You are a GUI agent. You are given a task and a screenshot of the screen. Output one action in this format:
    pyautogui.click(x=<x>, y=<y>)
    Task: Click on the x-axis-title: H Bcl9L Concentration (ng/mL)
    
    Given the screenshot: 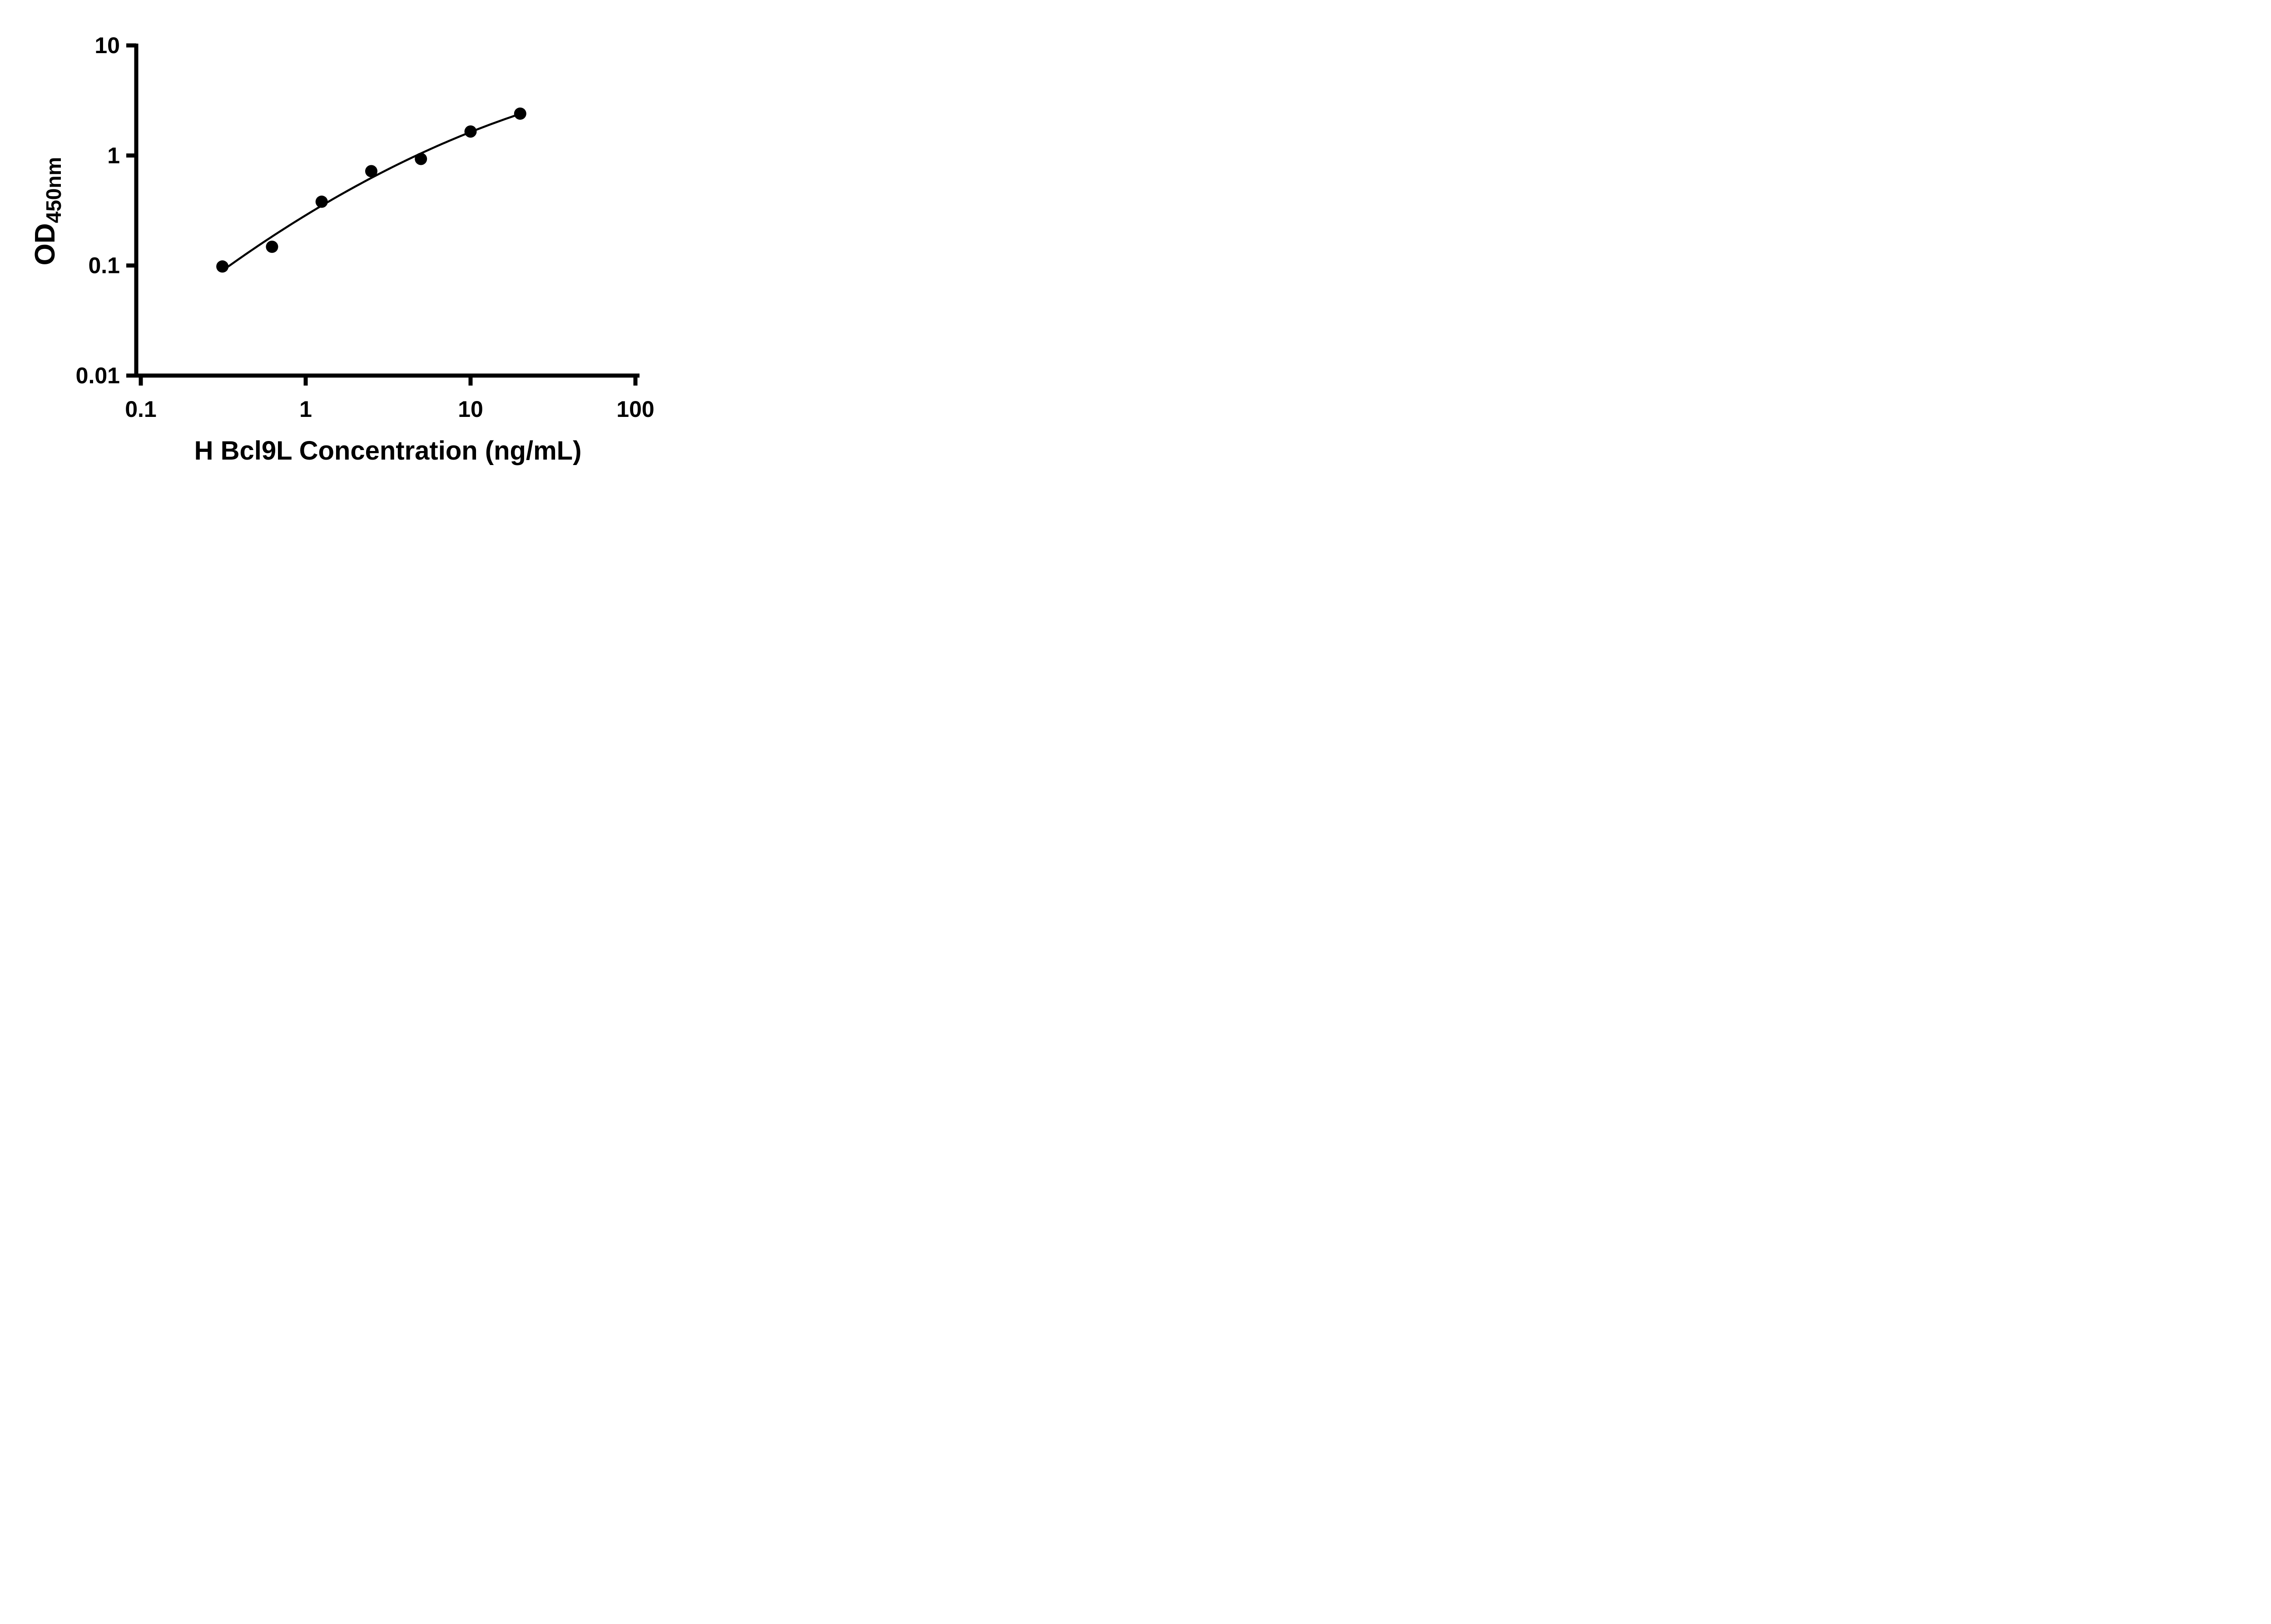 What is the action you would take?
    pyautogui.click(x=388, y=450)
    